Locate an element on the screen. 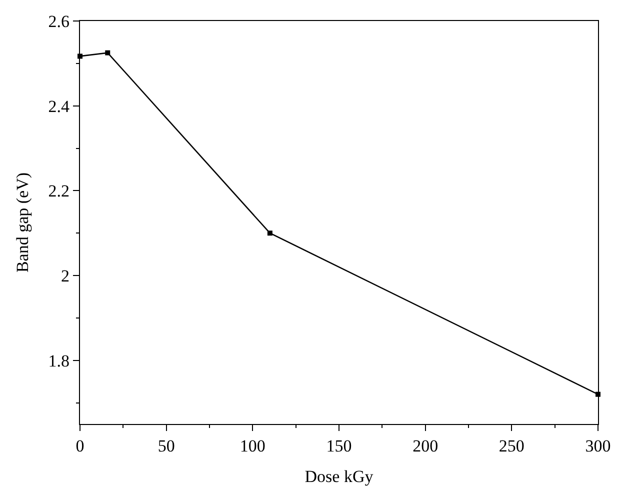  y-tick-label: 2.6 is located at coordinates (59, 21).